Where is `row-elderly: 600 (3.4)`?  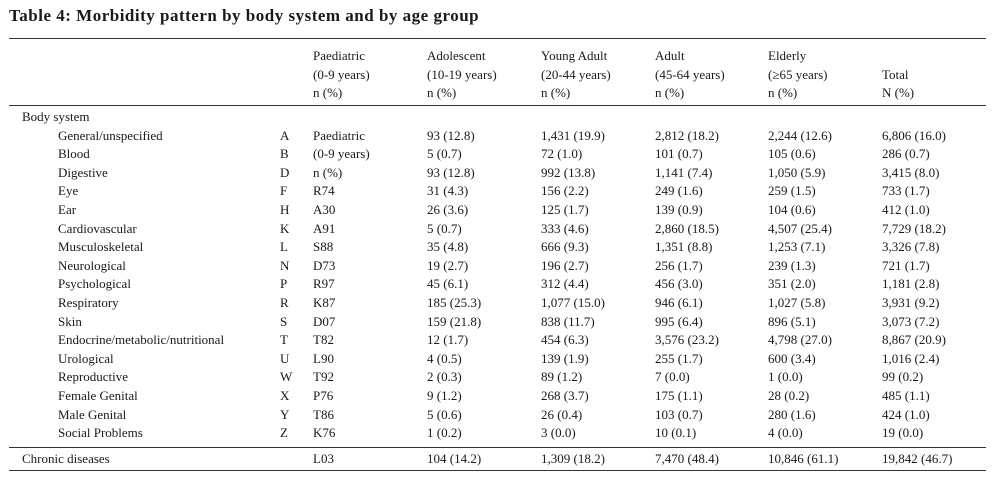 row-elderly: 600 (3.4) is located at coordinates (792, 358).